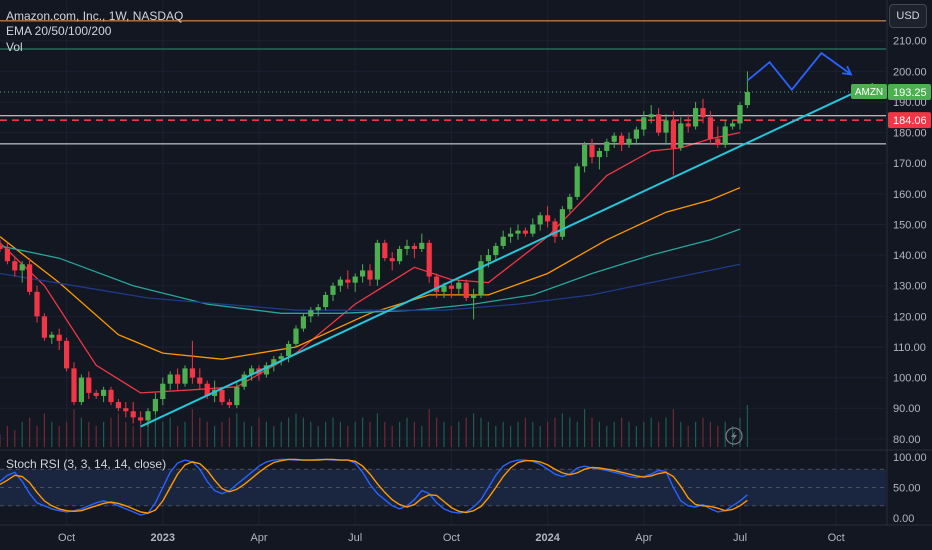 The height and width of the screenshot is (550, 932). Describe the element at coordinates (86, 464) in the screenshot. I see `stoch-legend: Stoch RSI (3, 3, 14, 14, close)` at that location.